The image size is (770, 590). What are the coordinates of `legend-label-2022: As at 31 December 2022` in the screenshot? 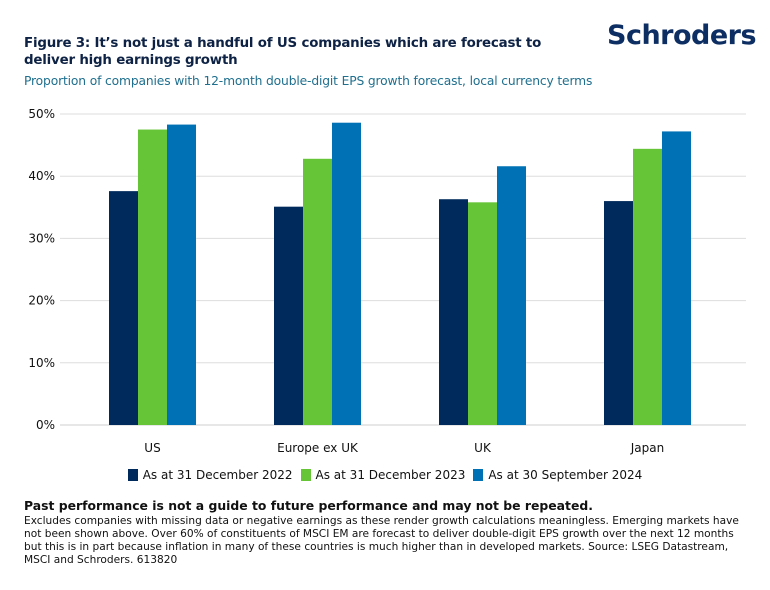 It's located at (217, 475).